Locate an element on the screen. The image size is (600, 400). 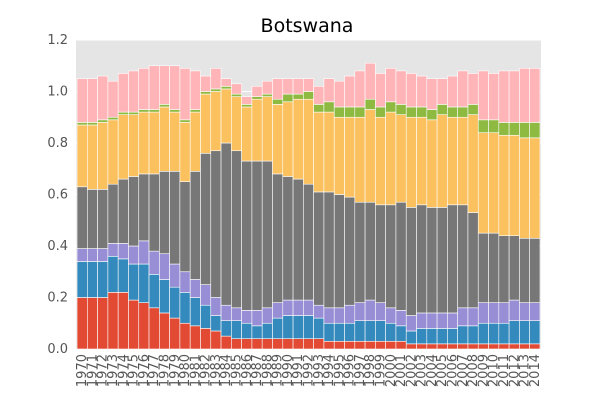
y-tick-label: 0.8 is located at coordinates (57, 143).